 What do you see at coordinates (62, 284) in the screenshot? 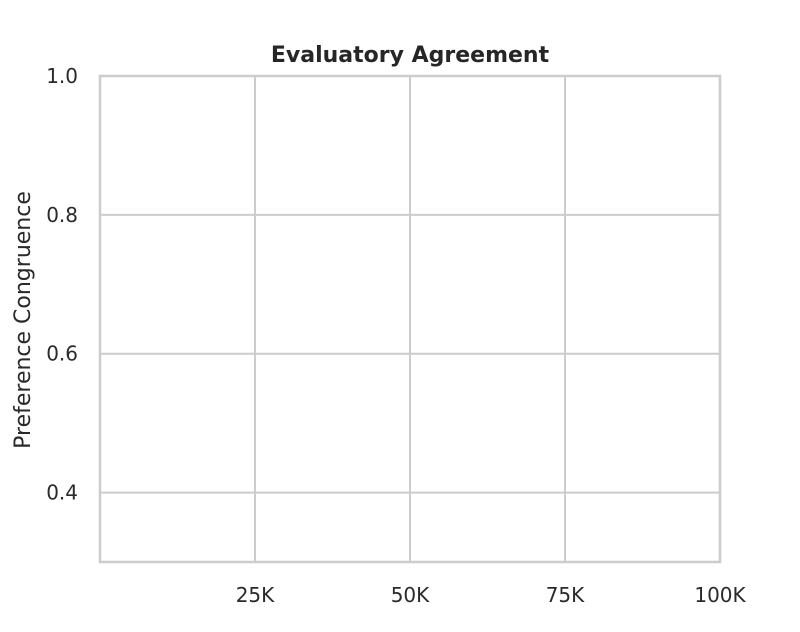
I see `y-tick-labels: 0.4 0.6 0.8 1.0` at bounding box center [62, 284].